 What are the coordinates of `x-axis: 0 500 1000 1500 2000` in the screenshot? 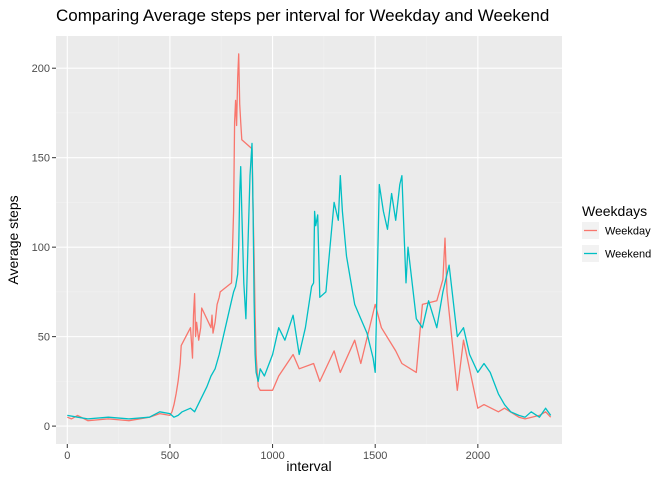 It's located at (277, 453).